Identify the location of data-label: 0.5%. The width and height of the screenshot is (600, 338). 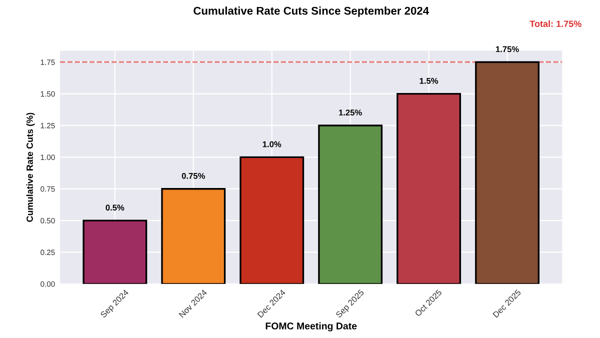
(115, 207).